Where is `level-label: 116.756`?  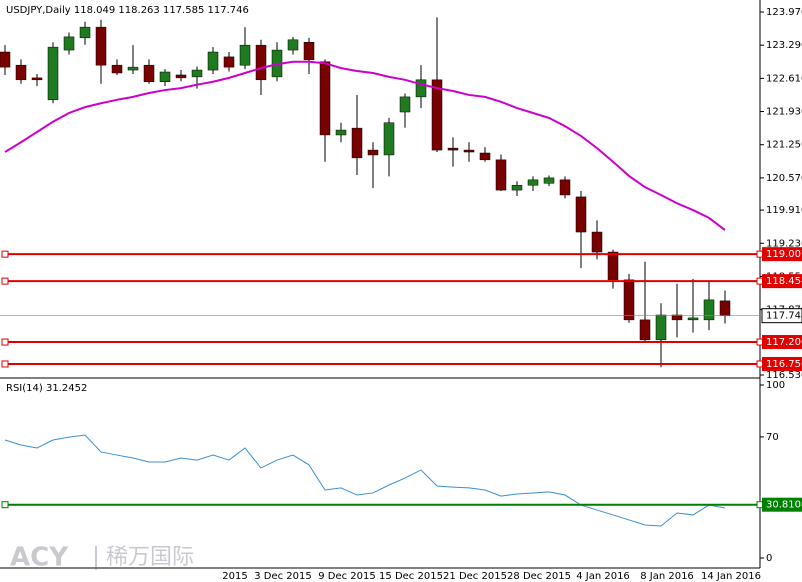 level-label: 116.756 is located at coordinates (784, 364).